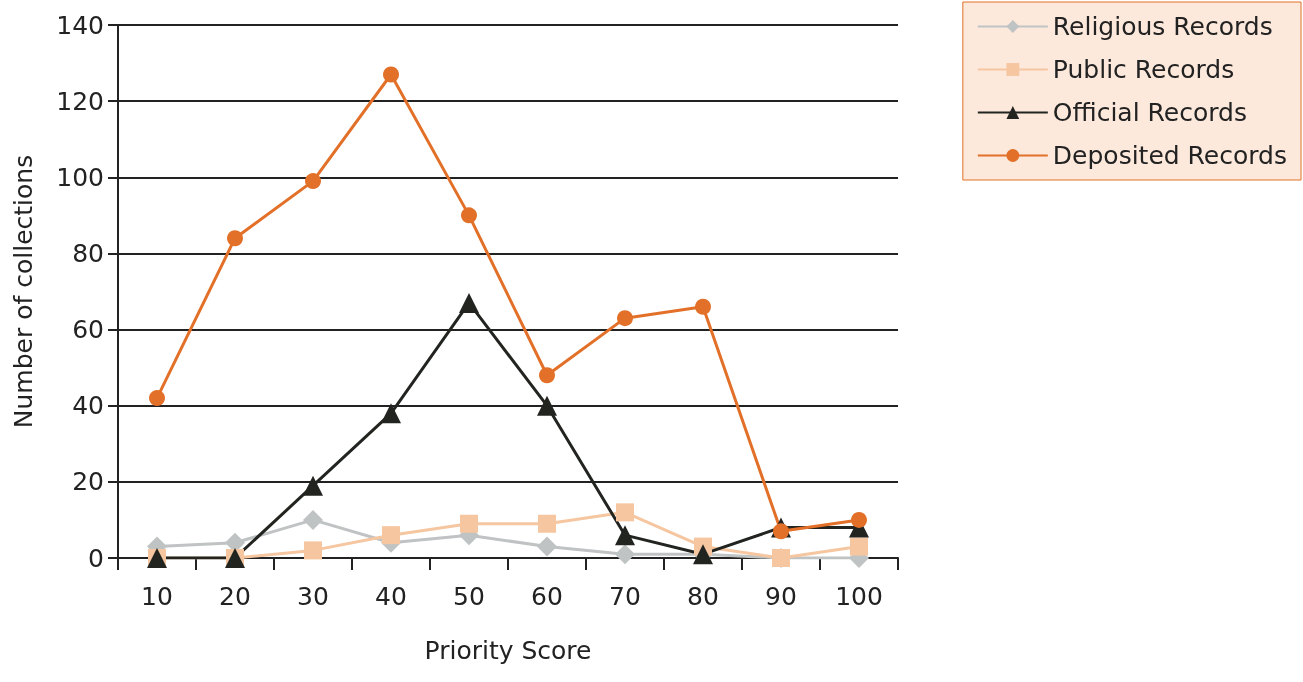 This screenshot has width=1303, height=682. What do you see at coordinates (625, 596) in the screenshot?
I see `x-tick-label: 70` at bounding box center [625, 596].